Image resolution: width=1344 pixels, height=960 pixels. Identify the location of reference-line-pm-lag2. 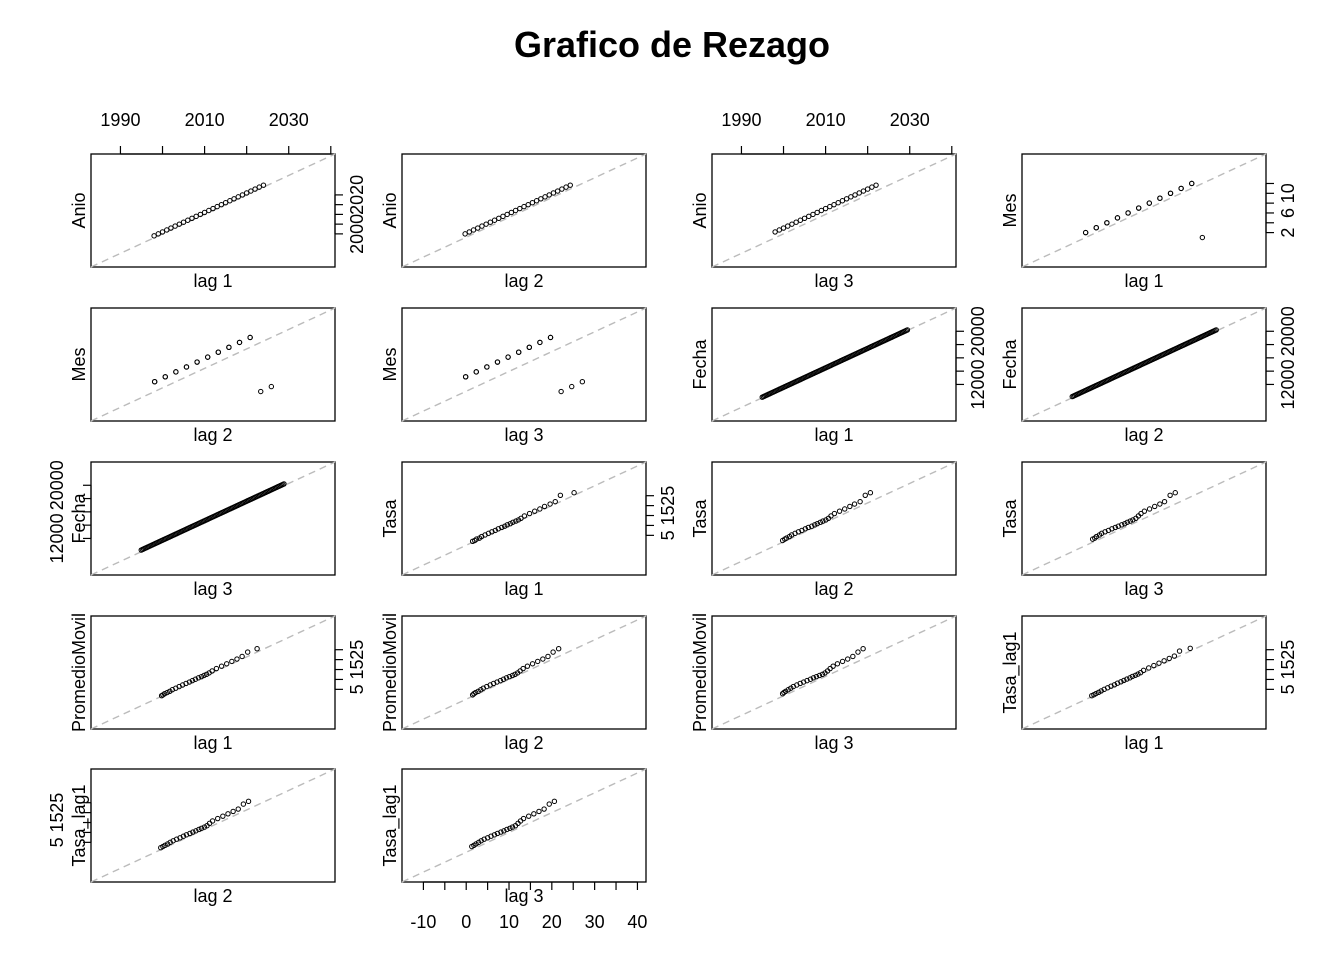
(524, 672).